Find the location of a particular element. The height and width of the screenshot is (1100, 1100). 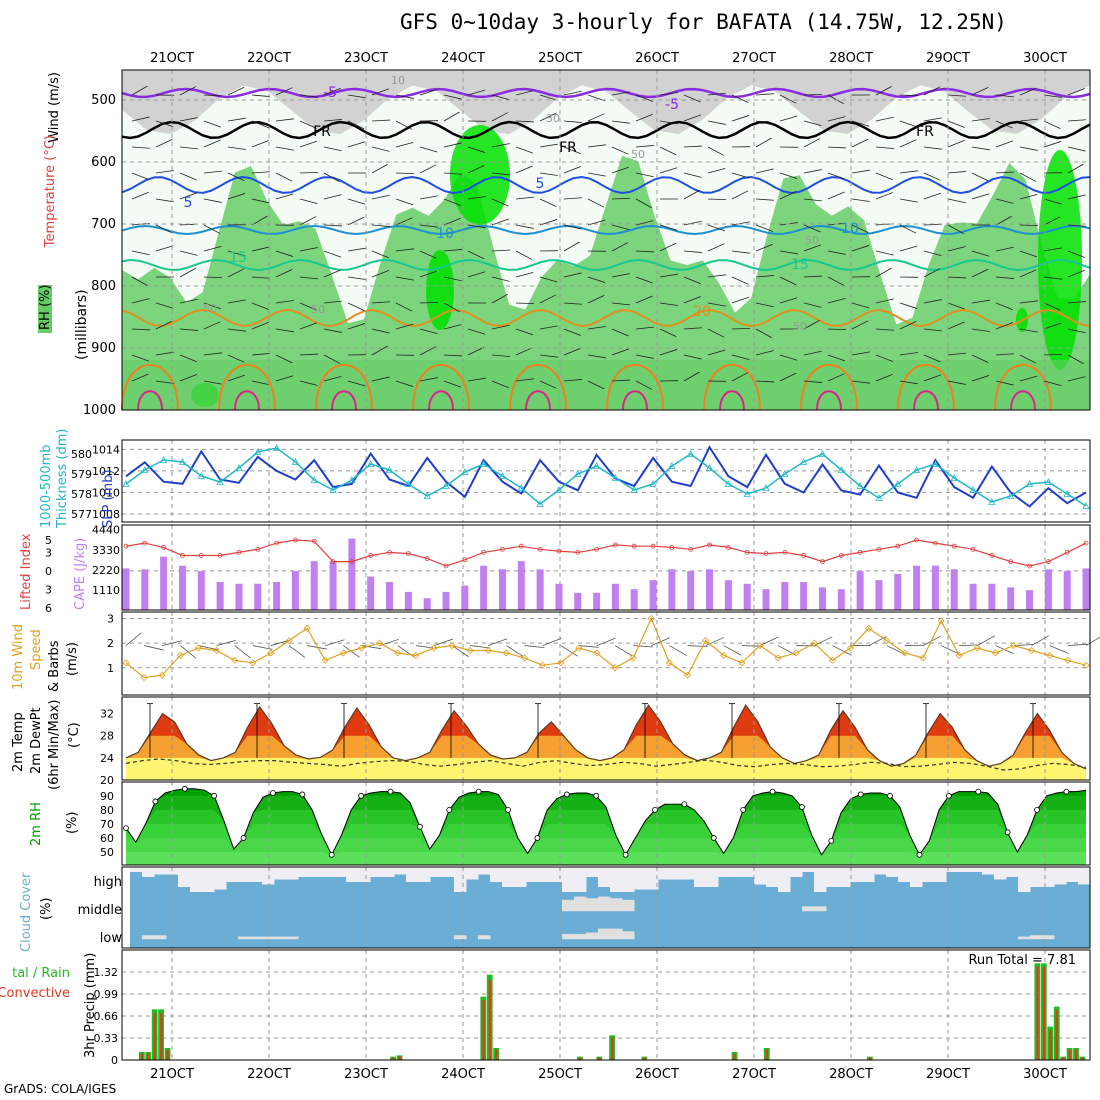

slp-tick-label: 1014 is located at coordinates (106, 449).